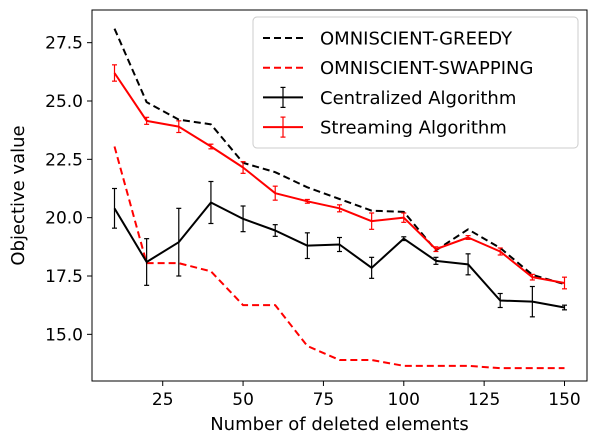  I want to click on legend-item-streaming-algorithm: Streaming Algorithm, so click(385, 127).